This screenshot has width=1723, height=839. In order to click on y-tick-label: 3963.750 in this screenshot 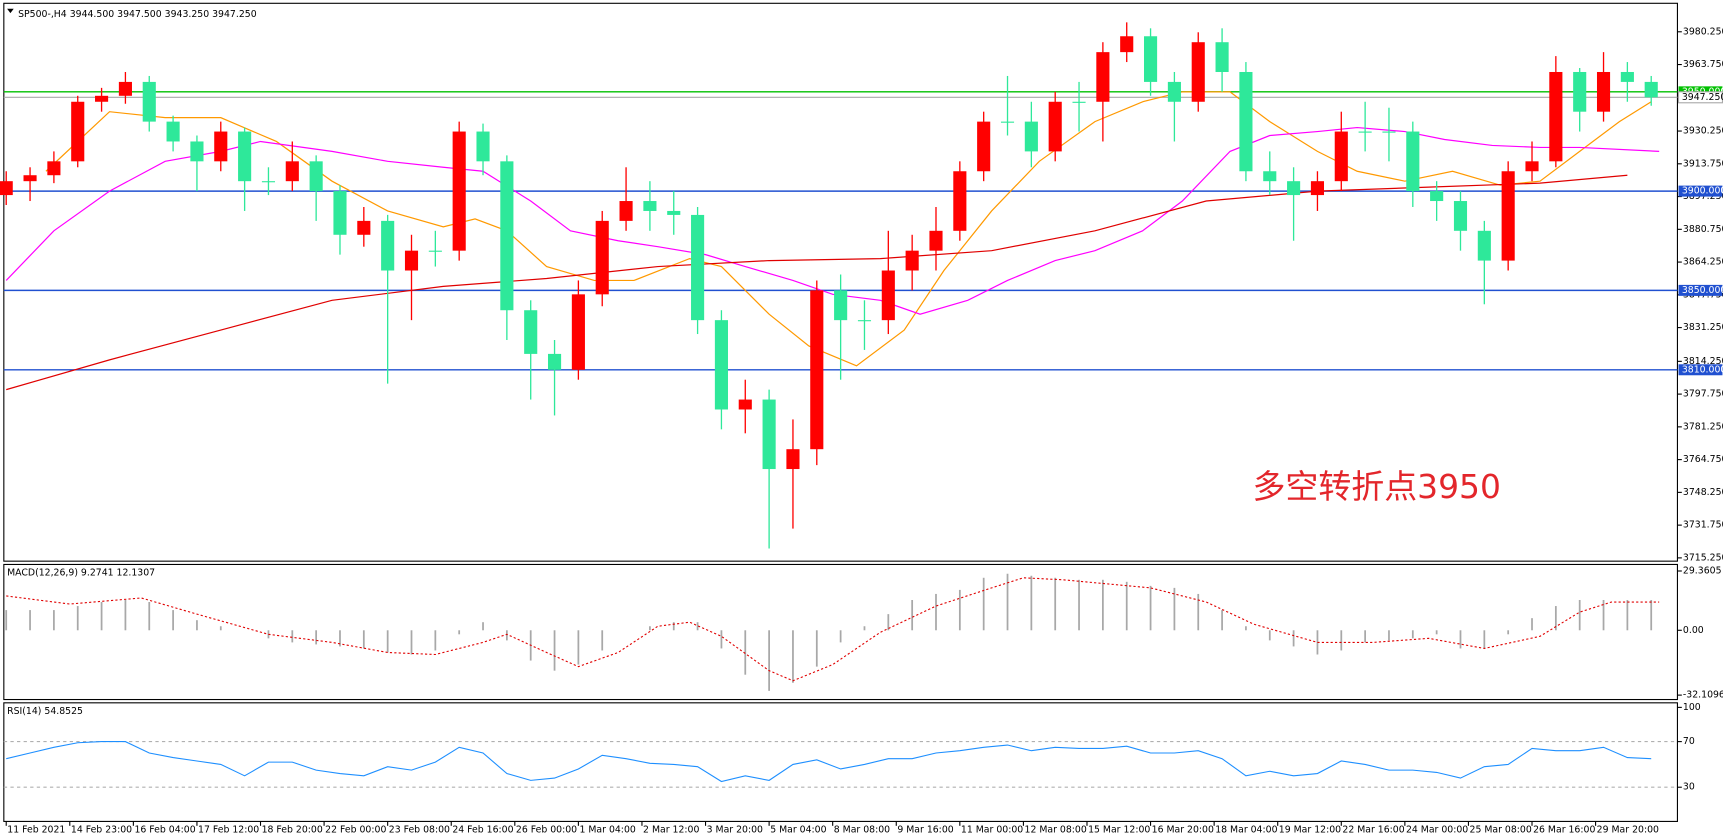, I will do `click(1703, 64)`.